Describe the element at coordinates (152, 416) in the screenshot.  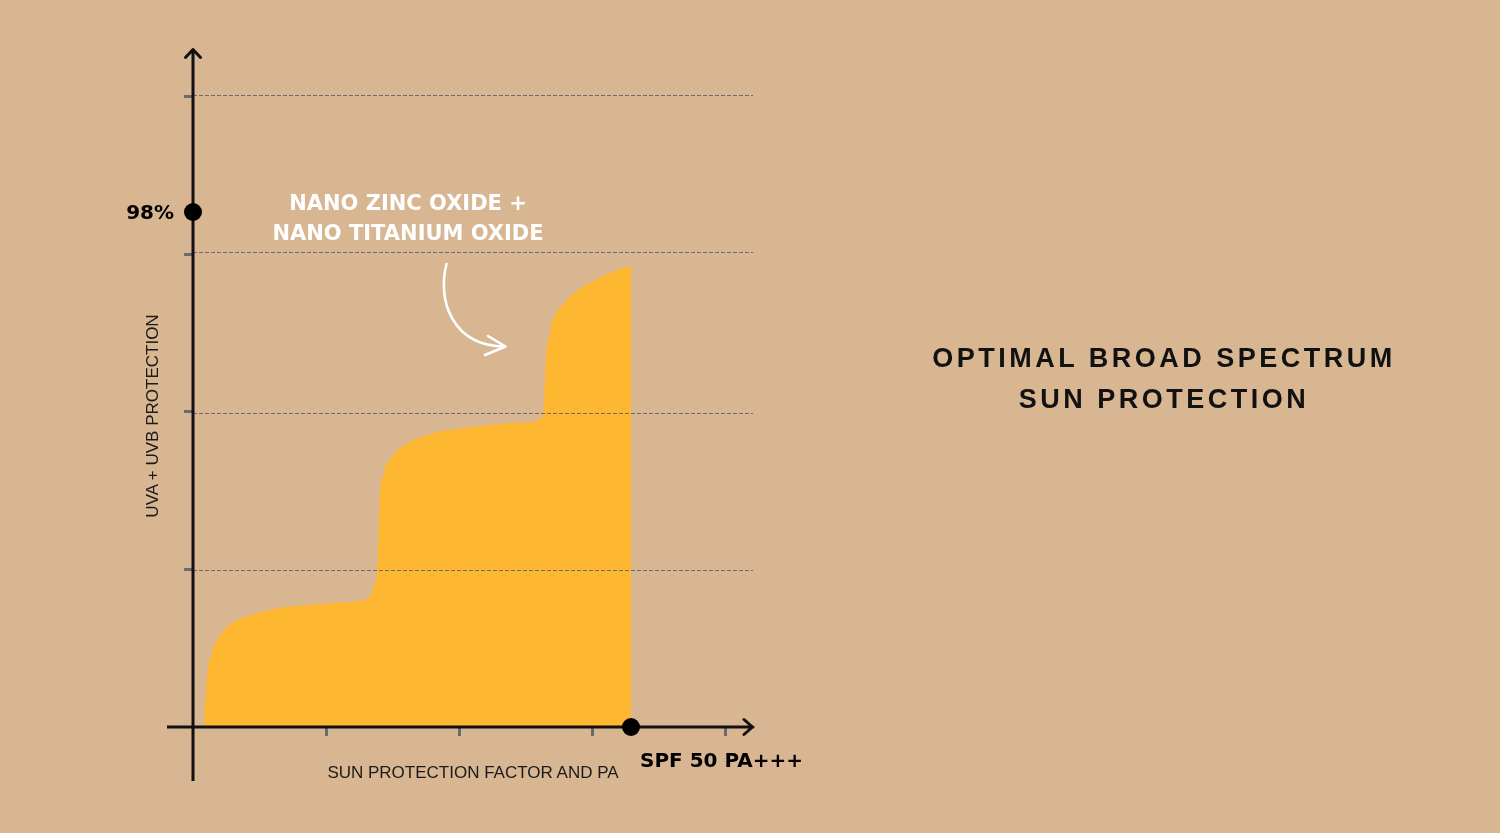
I see `y-axis-title: UVA + UVB PROTECTION` at that location.